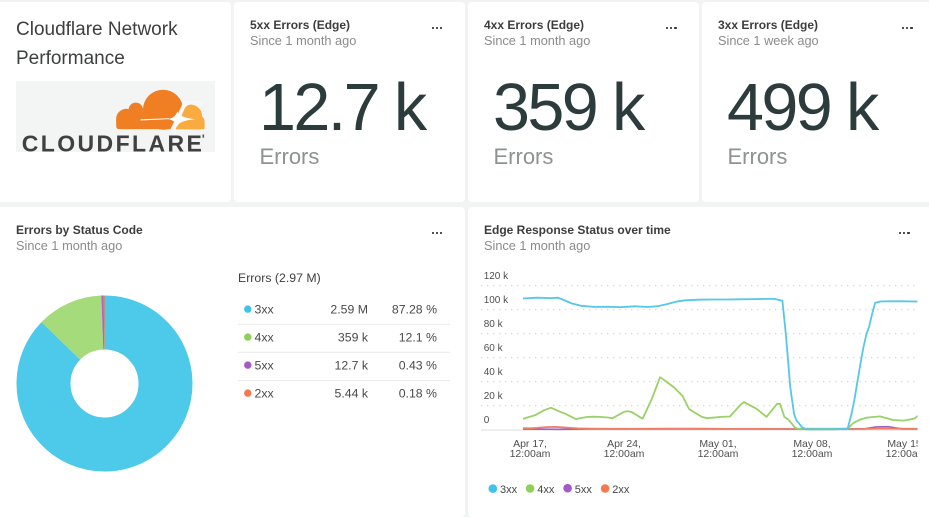  What do you see at coordinates (494, 347) in the screenshot?
I see `svg-text: 60 k` at bounding box center [494, 347].